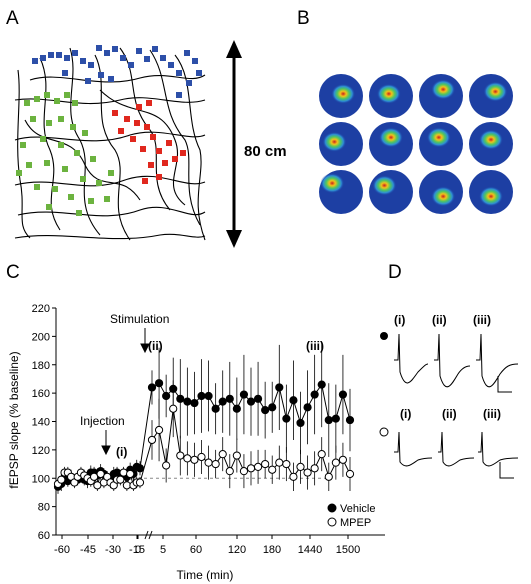 The image size is (531, 584). I want to click on legend: Vehicle MPEP, so click(351, 516).